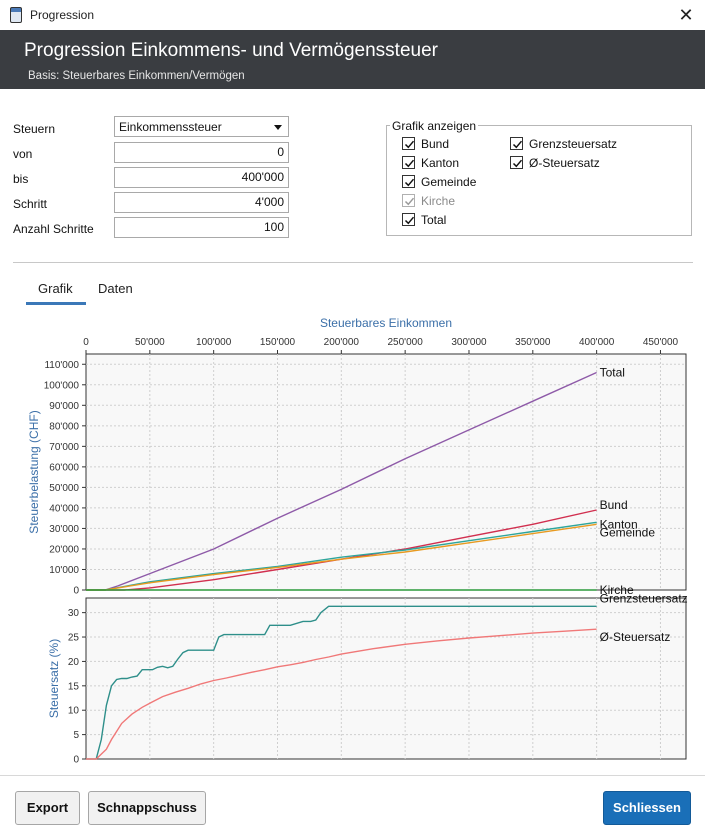  Describe the element at coordinates (342, 342) in the screenshot. I see `x-tick-label: 200'000` at that location.